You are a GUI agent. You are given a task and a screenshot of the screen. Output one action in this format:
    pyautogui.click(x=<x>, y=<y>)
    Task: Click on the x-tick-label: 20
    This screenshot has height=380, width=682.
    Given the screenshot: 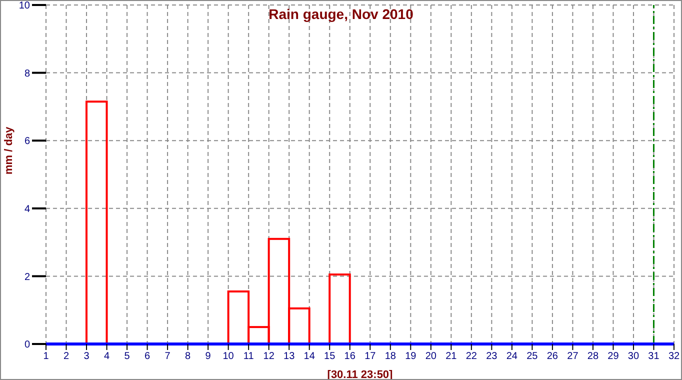 What is the action you would take?
    pyautogui.click(x=431, y=356)
    